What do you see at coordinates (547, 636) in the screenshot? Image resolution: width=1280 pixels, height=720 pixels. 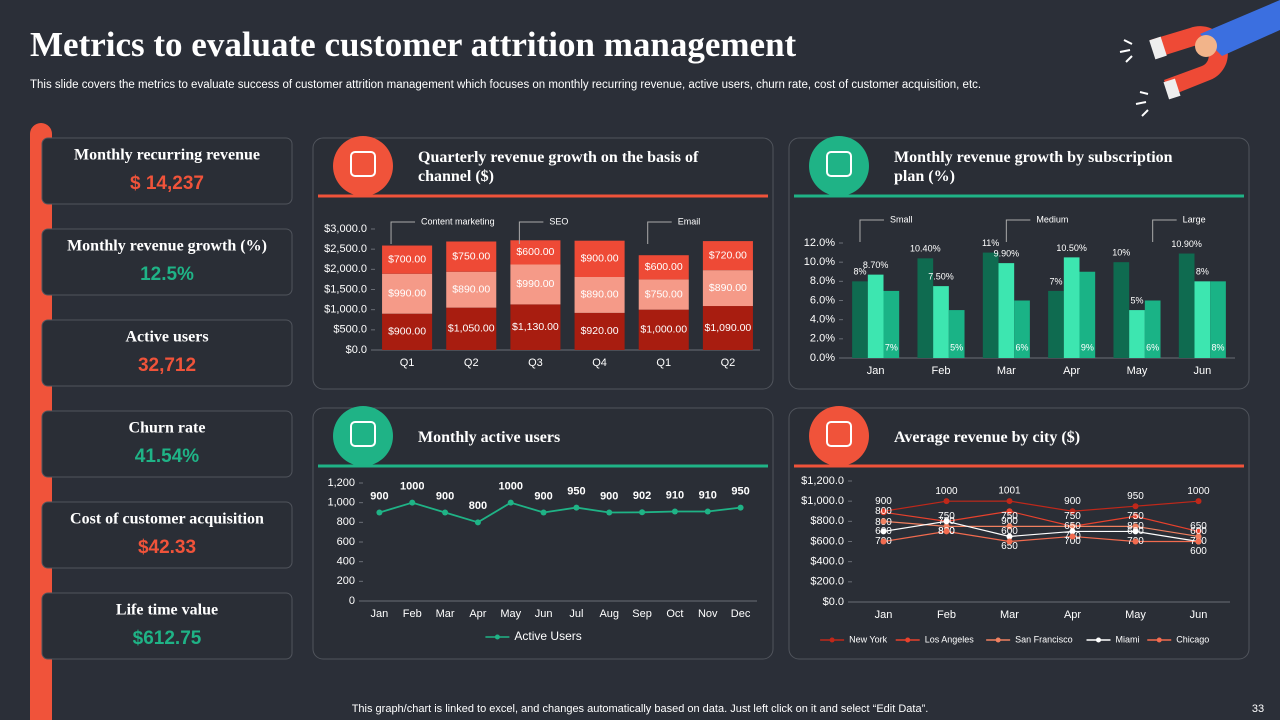 I see `legend-label: Active Users` at bounding box center [547, 636].